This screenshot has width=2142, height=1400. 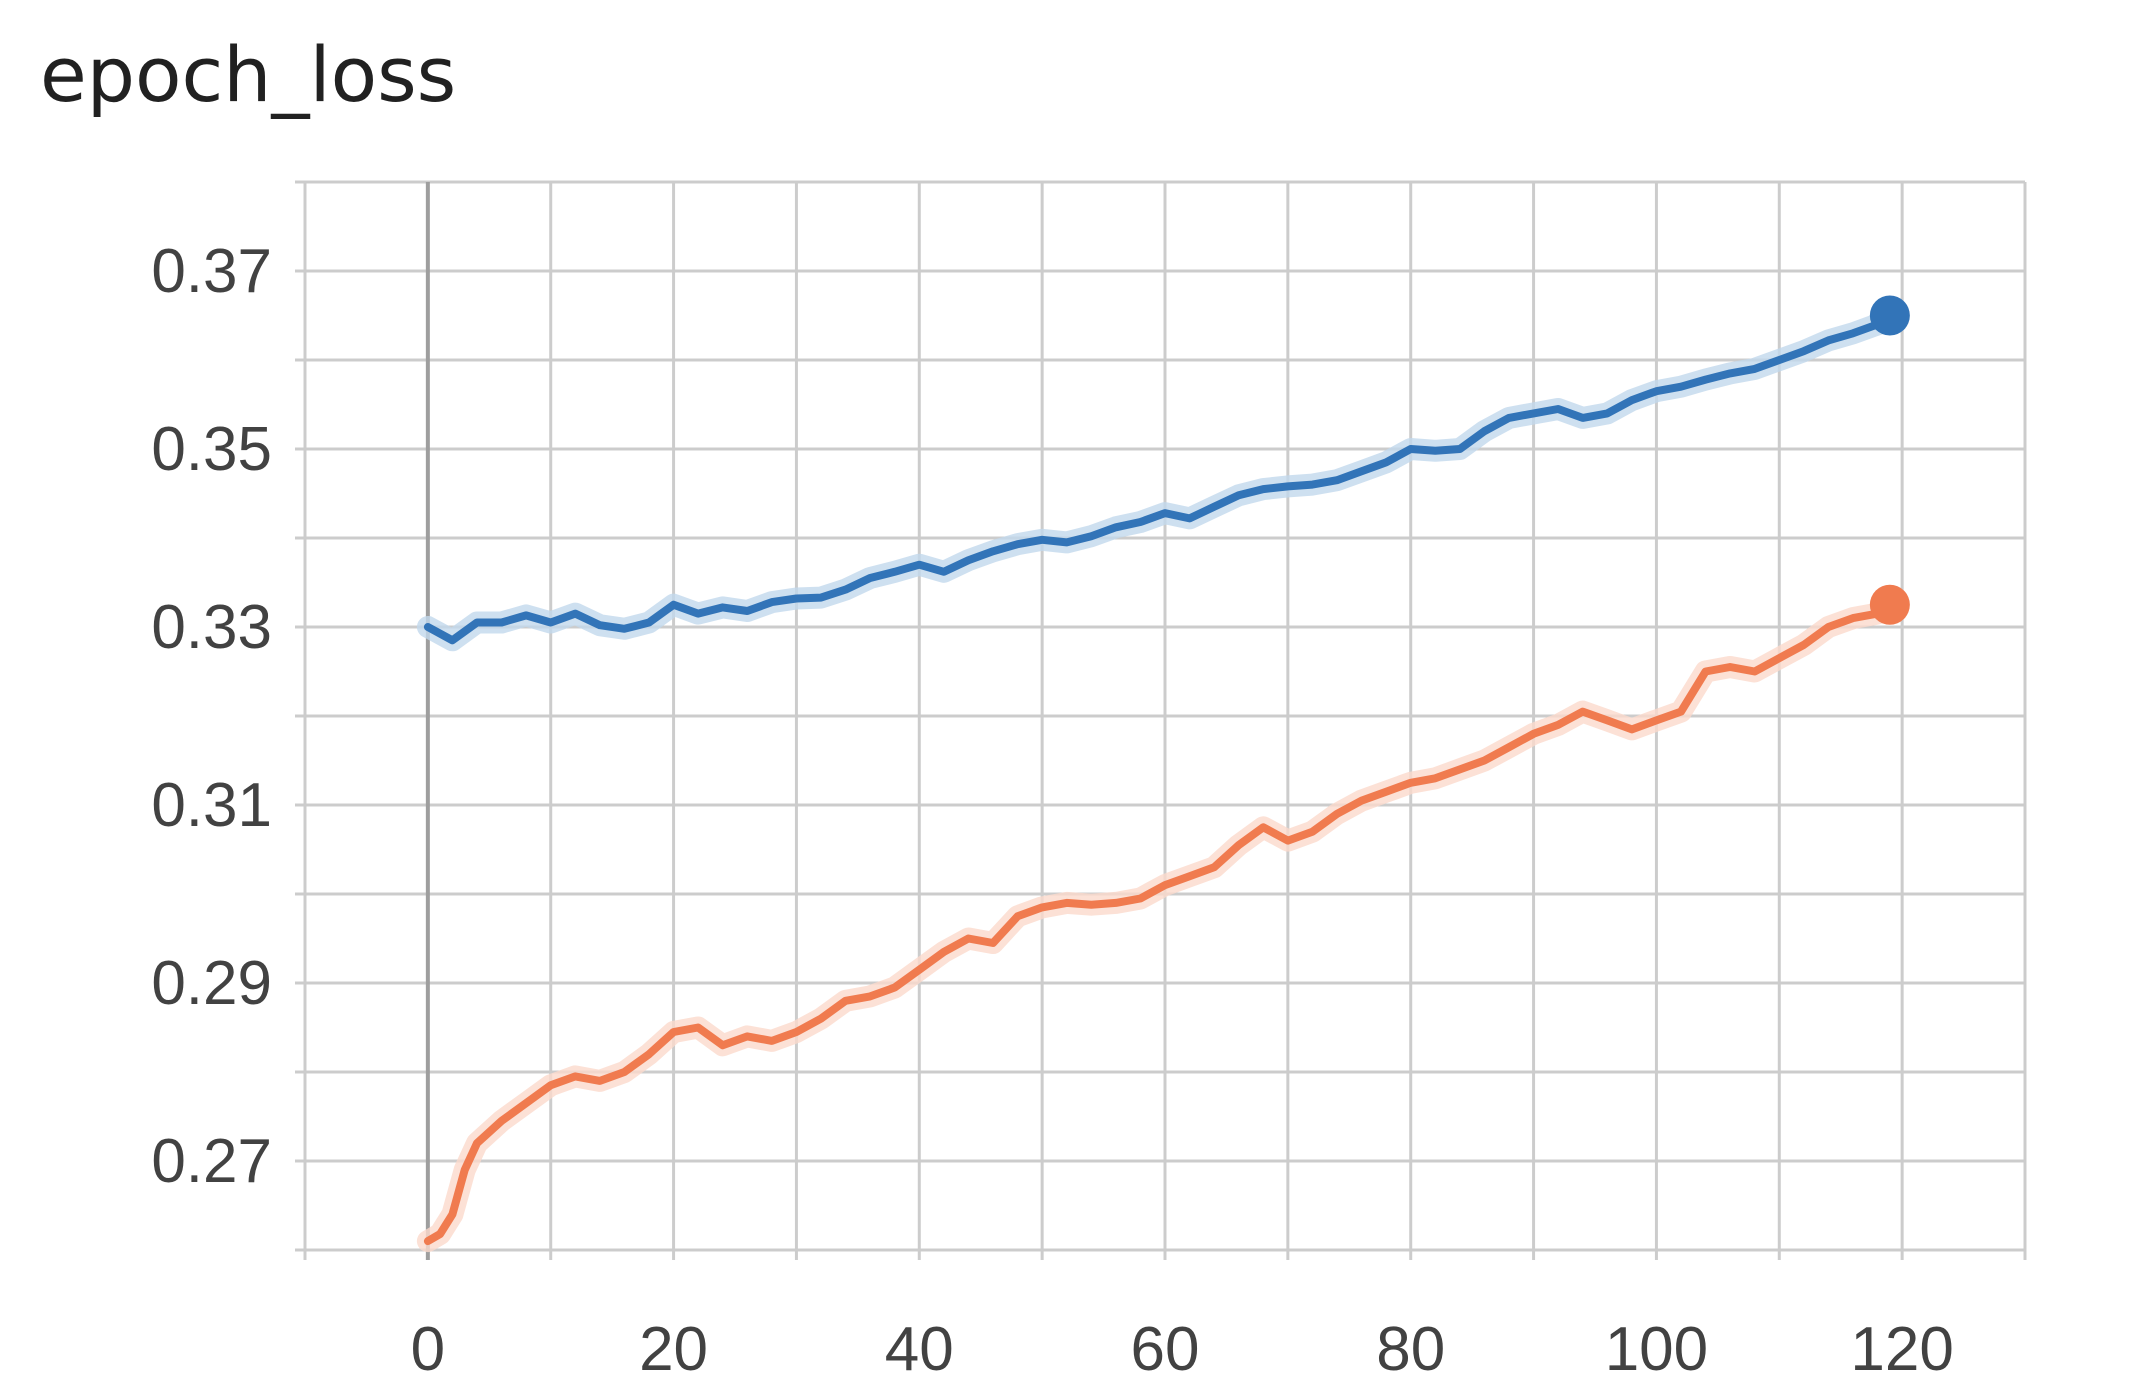 What do you see at coordinates (1165, 1349) in the screenshot?
I see `x-tick-label: 60` at bounding box center [1165, 1349].